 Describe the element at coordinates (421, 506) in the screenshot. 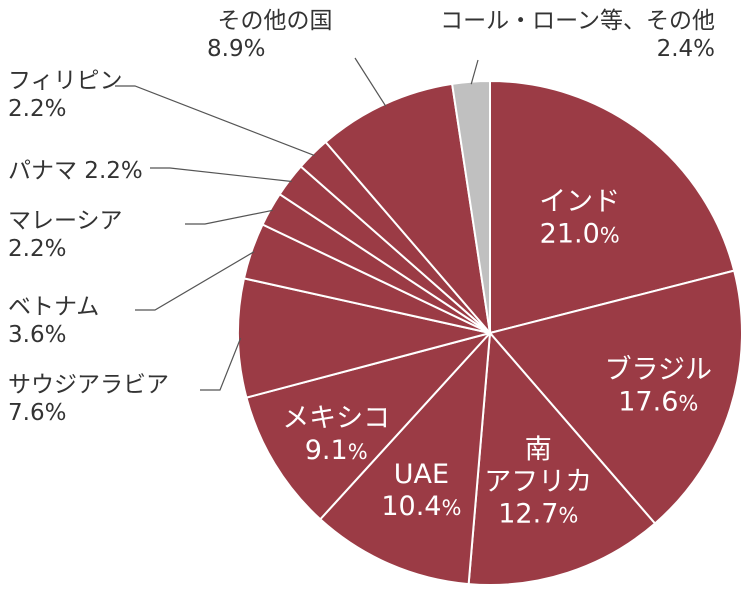

I see `slice-value-label: 10.4%` at that location.